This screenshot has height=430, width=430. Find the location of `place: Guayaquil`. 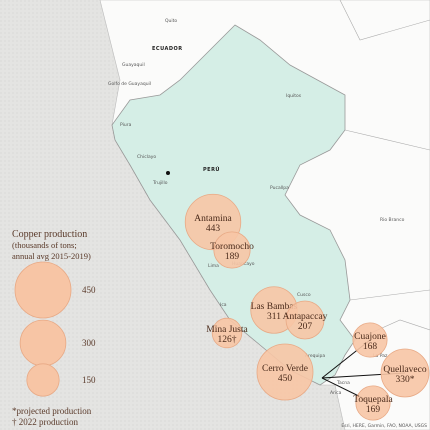

place: Guayaquil is located at coordinates (133, 65).